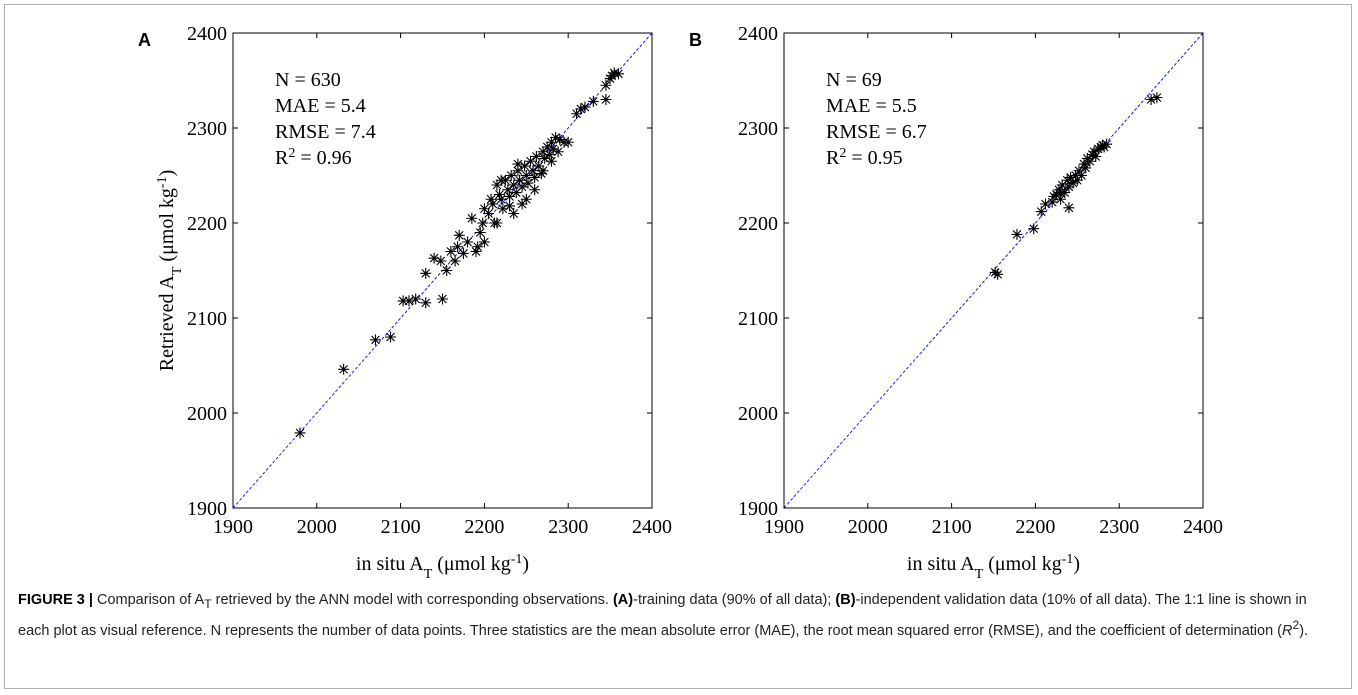  What do you see at coordinates (170, 271) in the screenshot?
I see `rich-text: Retrieved AT (μmol kg-1)` at bounding box center [170, 271].